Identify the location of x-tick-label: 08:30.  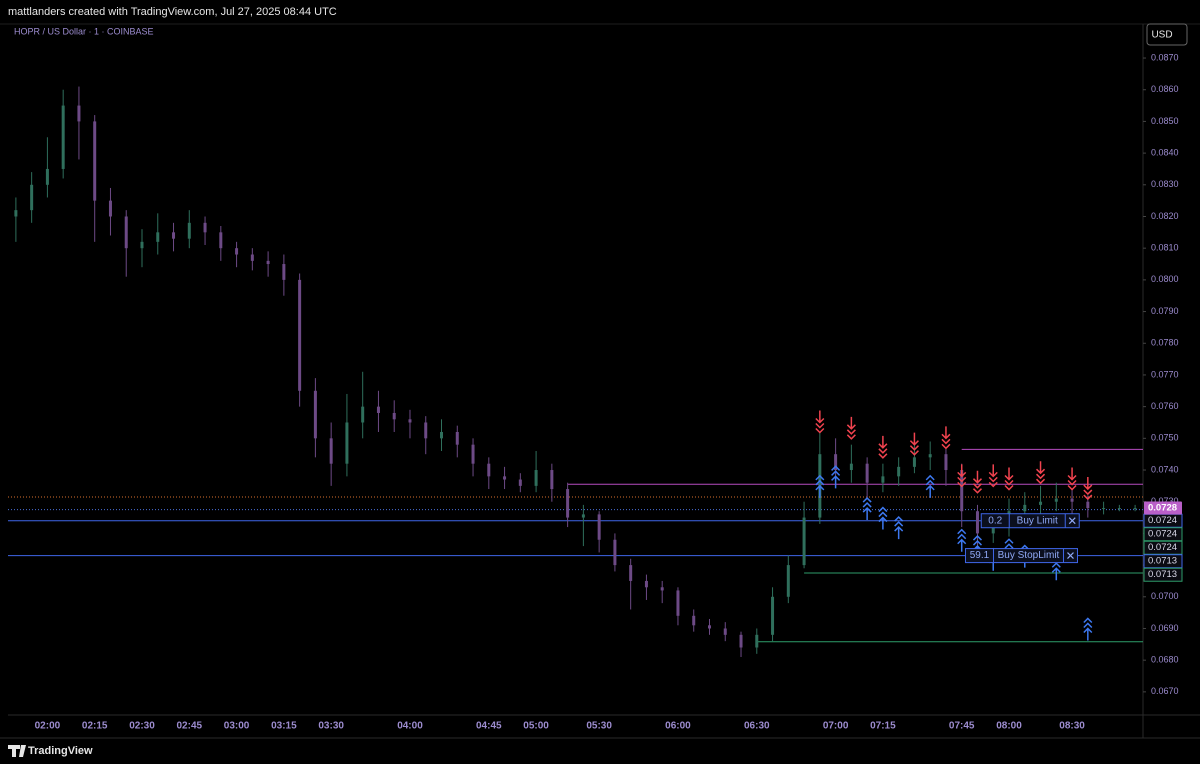
(1072, 726).